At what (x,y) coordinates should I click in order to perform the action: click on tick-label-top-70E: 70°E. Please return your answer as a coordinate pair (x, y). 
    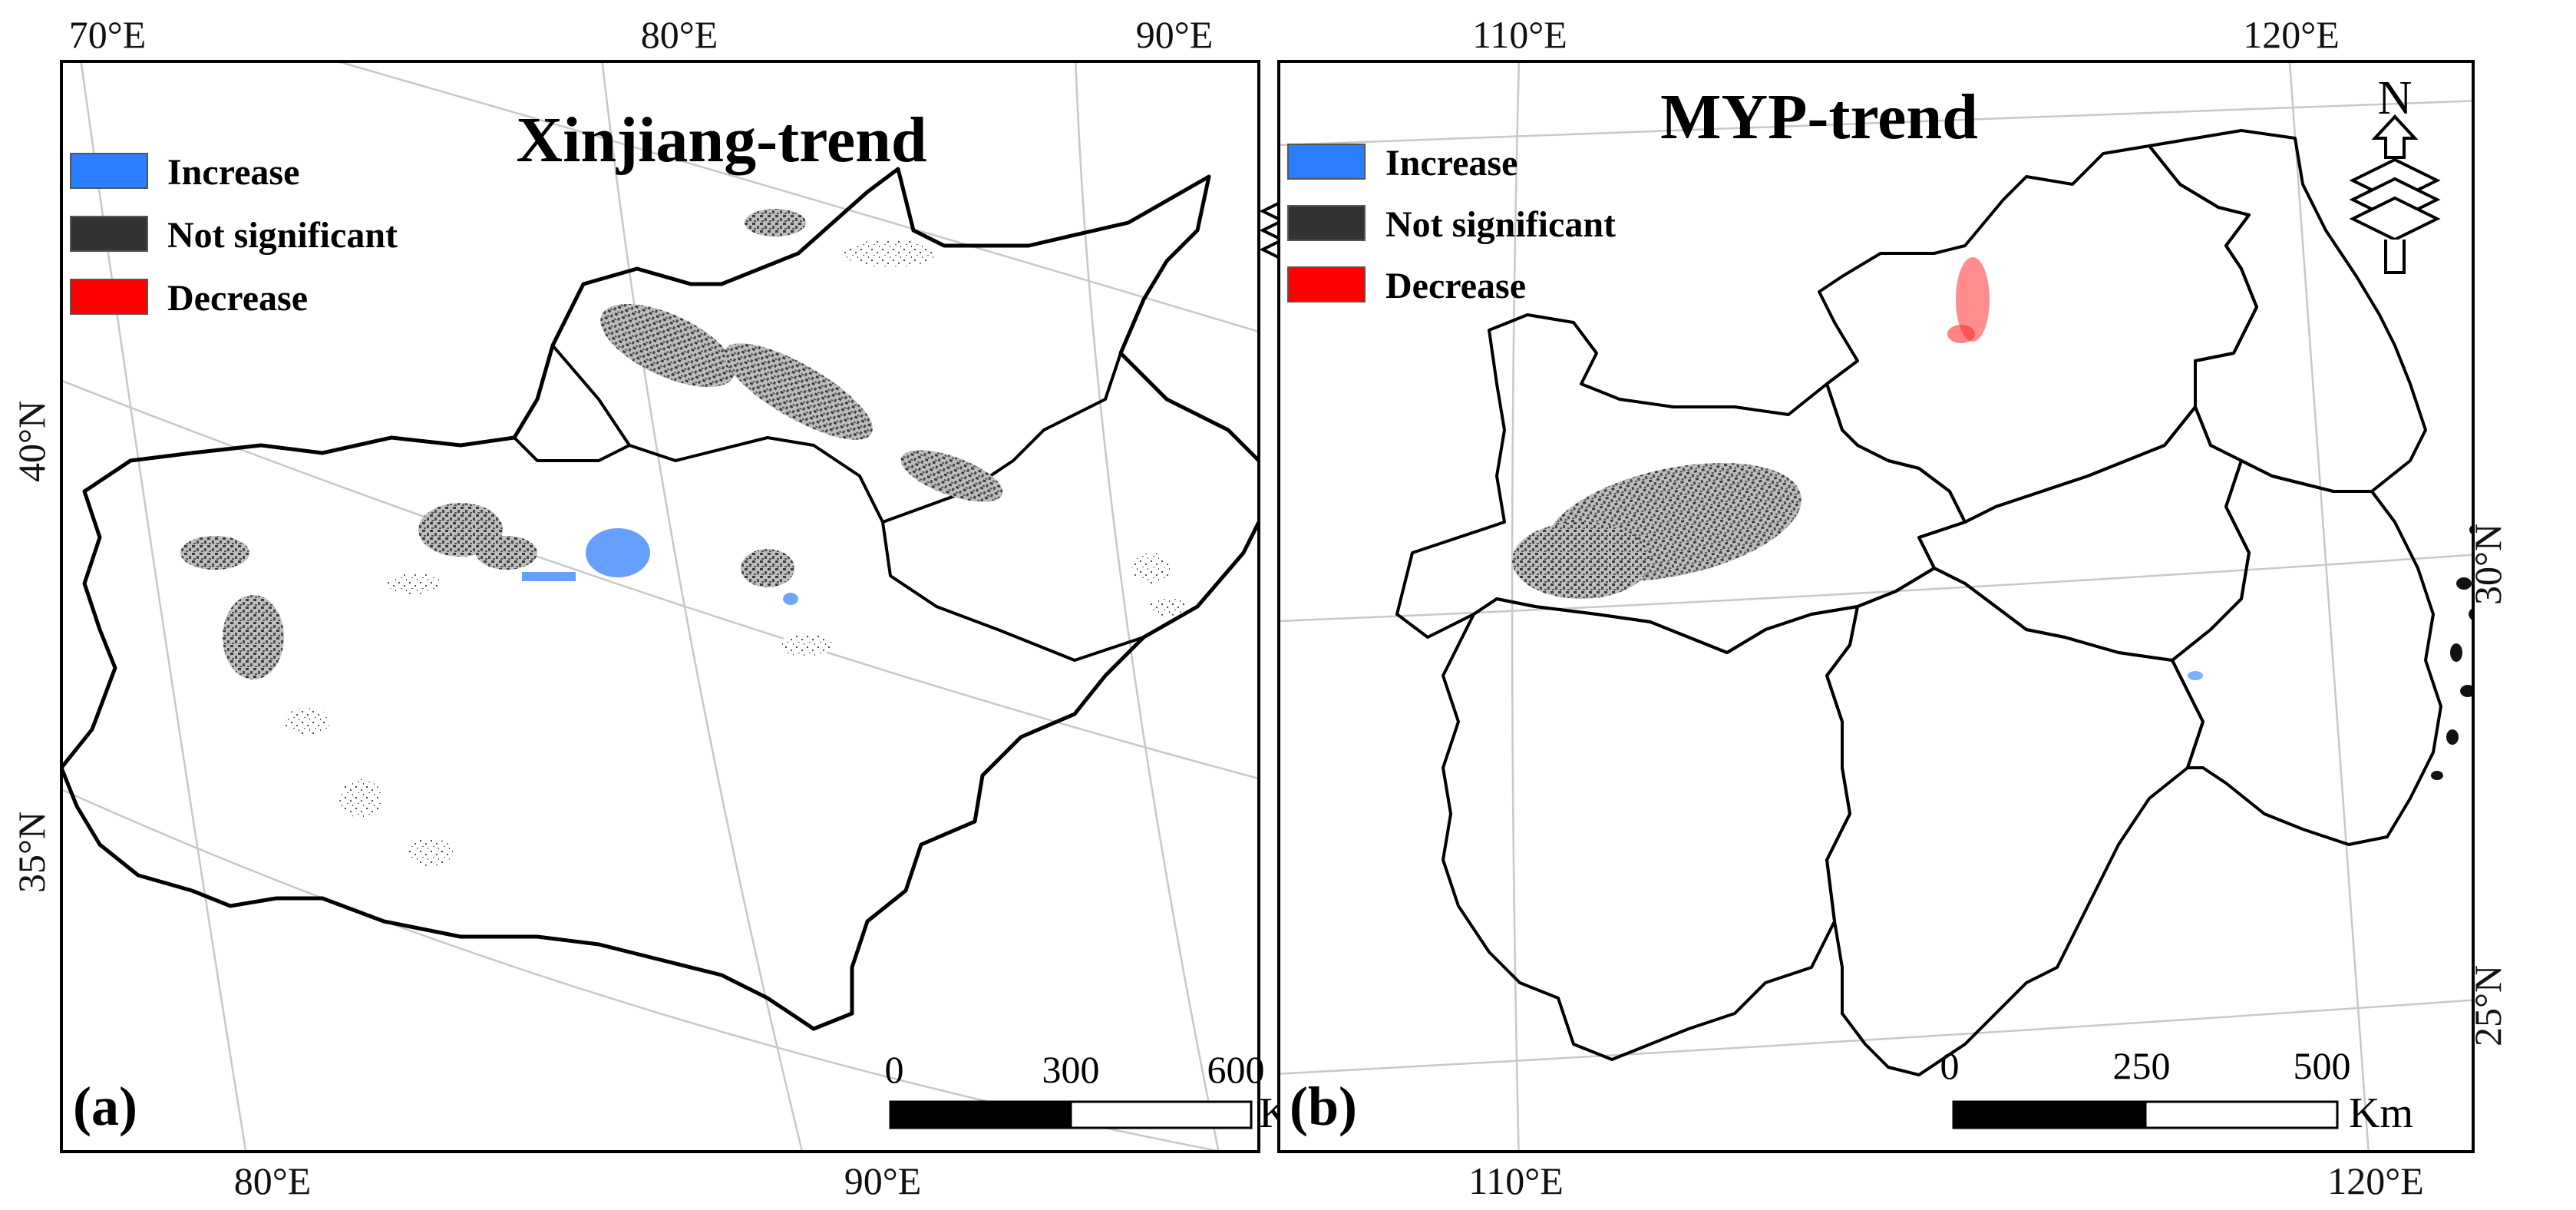
    Looking at the image, I should click on (108, 34).